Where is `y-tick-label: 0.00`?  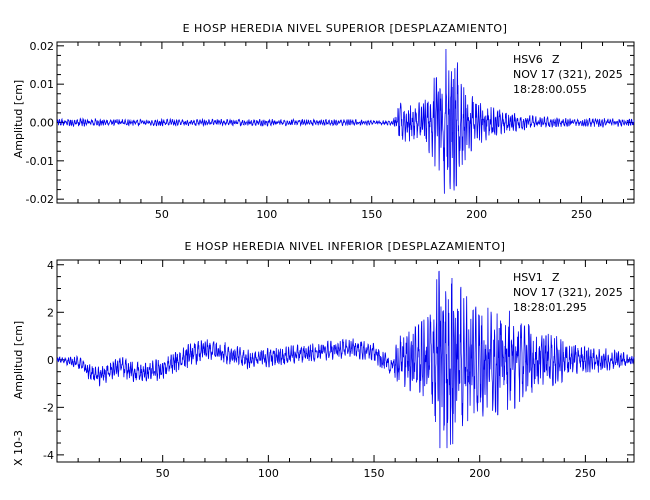
y-tick-label: 0.00 is located at coordinates (42, 123).